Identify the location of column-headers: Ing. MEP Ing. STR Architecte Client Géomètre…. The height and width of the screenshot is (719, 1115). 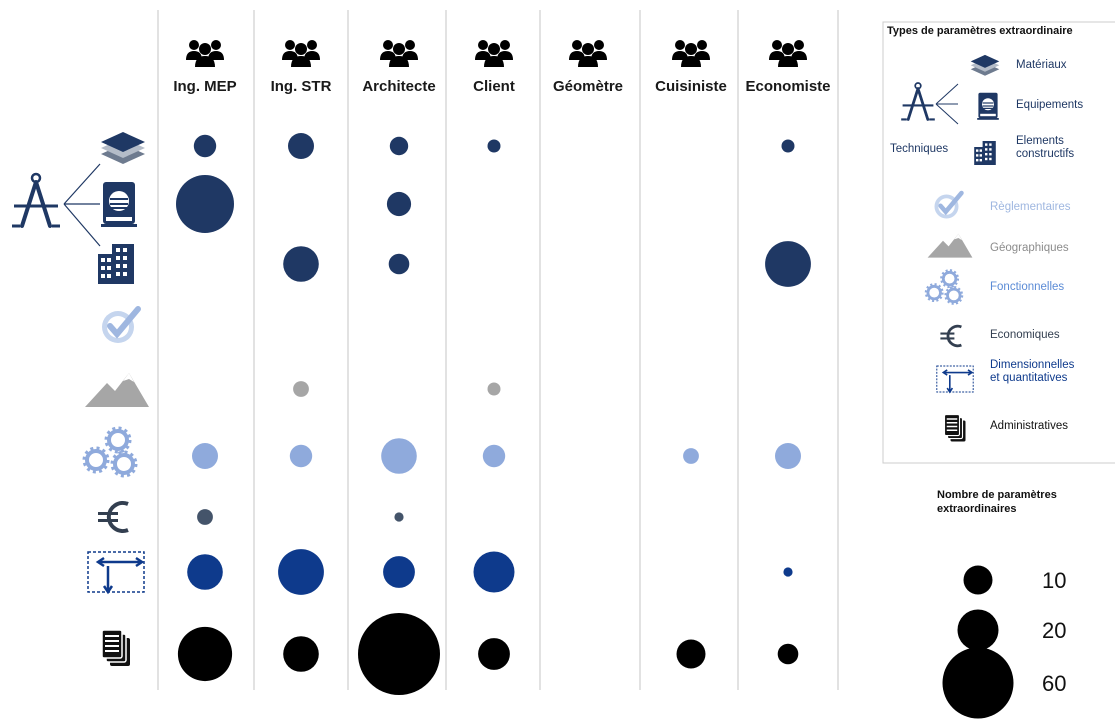
(502, 67).